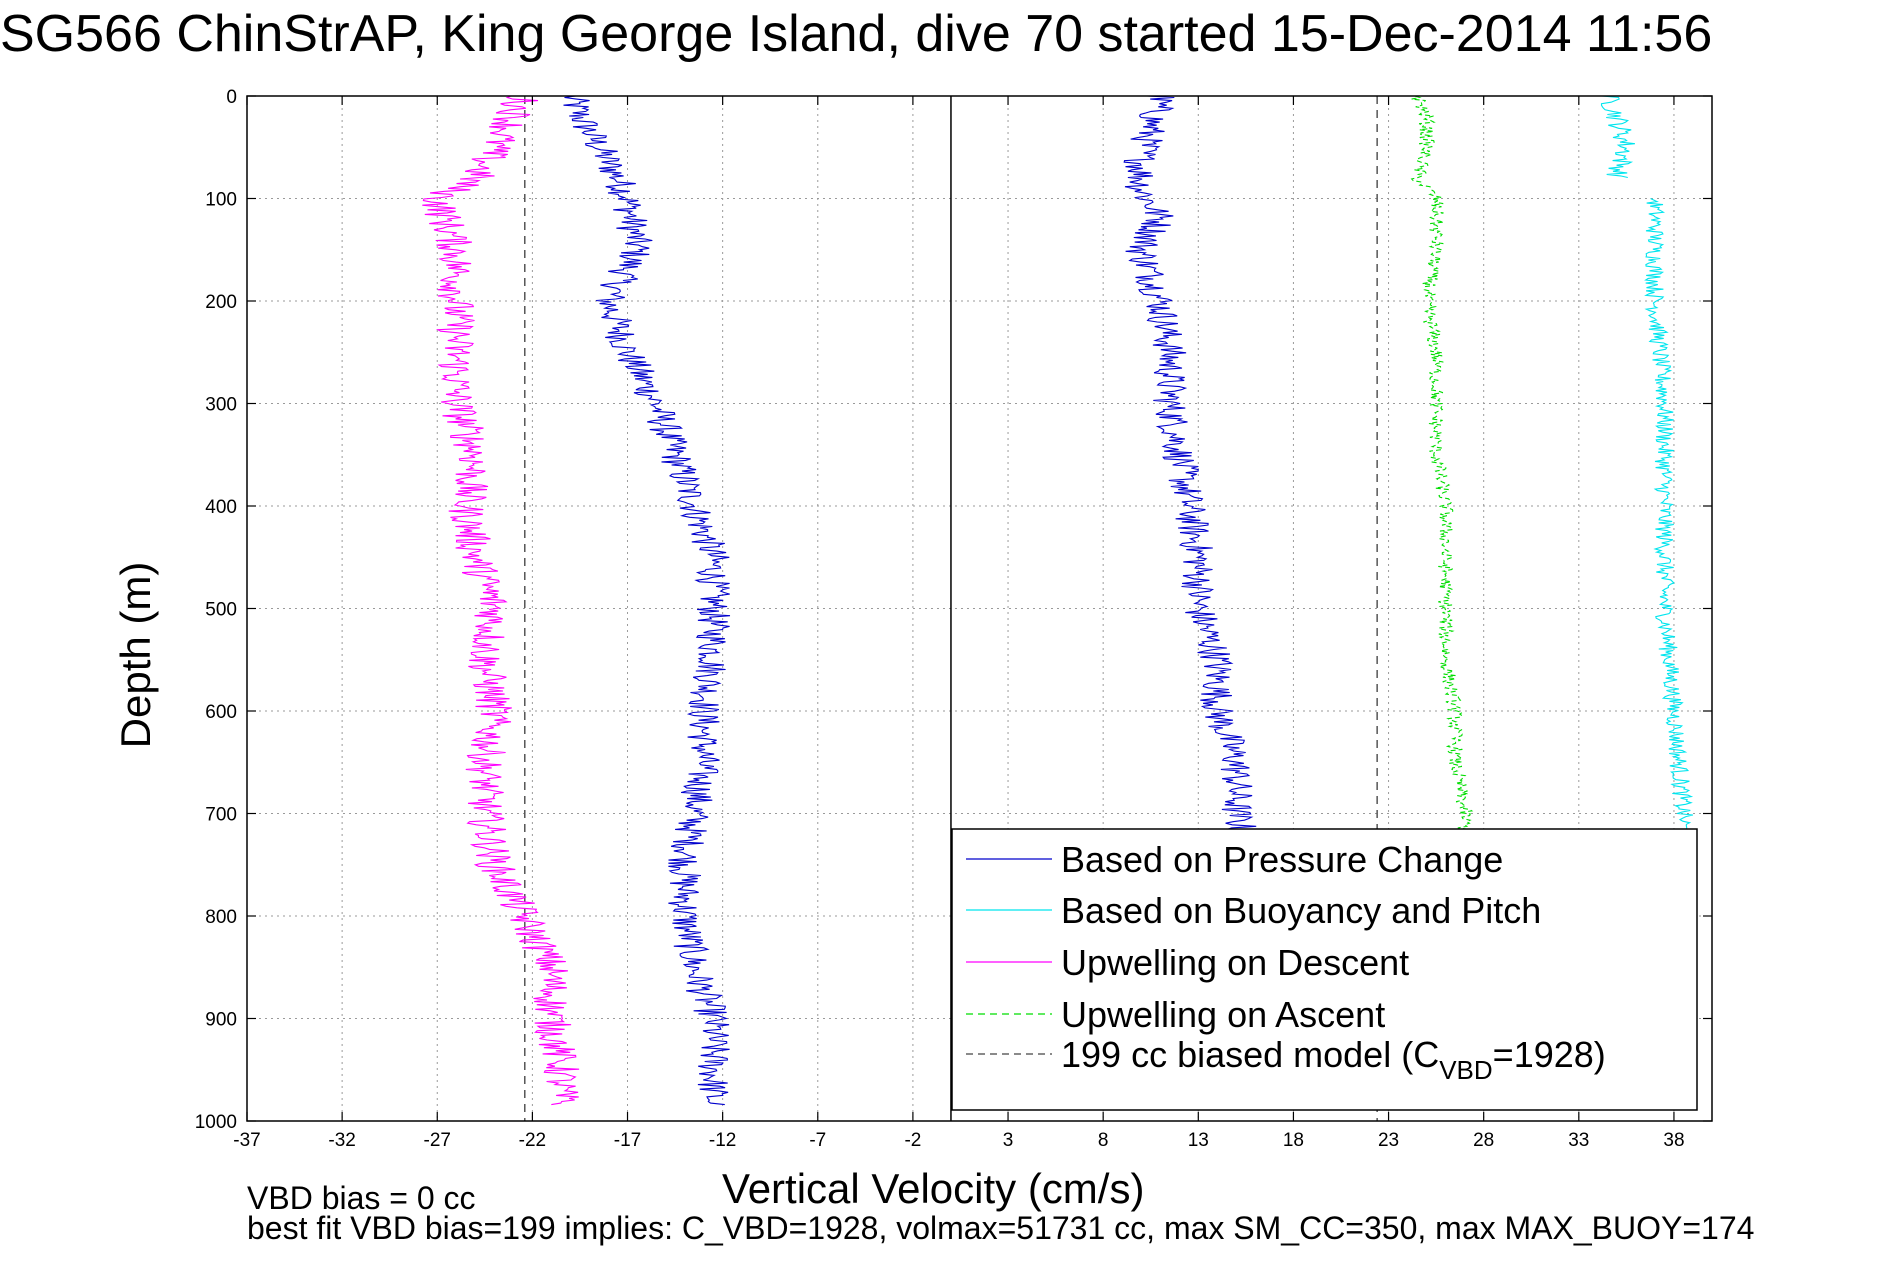 The width and height of the screenshot is (1891, 1262). Describe the element at coordinates (501, 600) in the screenshot. I see `series-upwelling_descent` at that location.